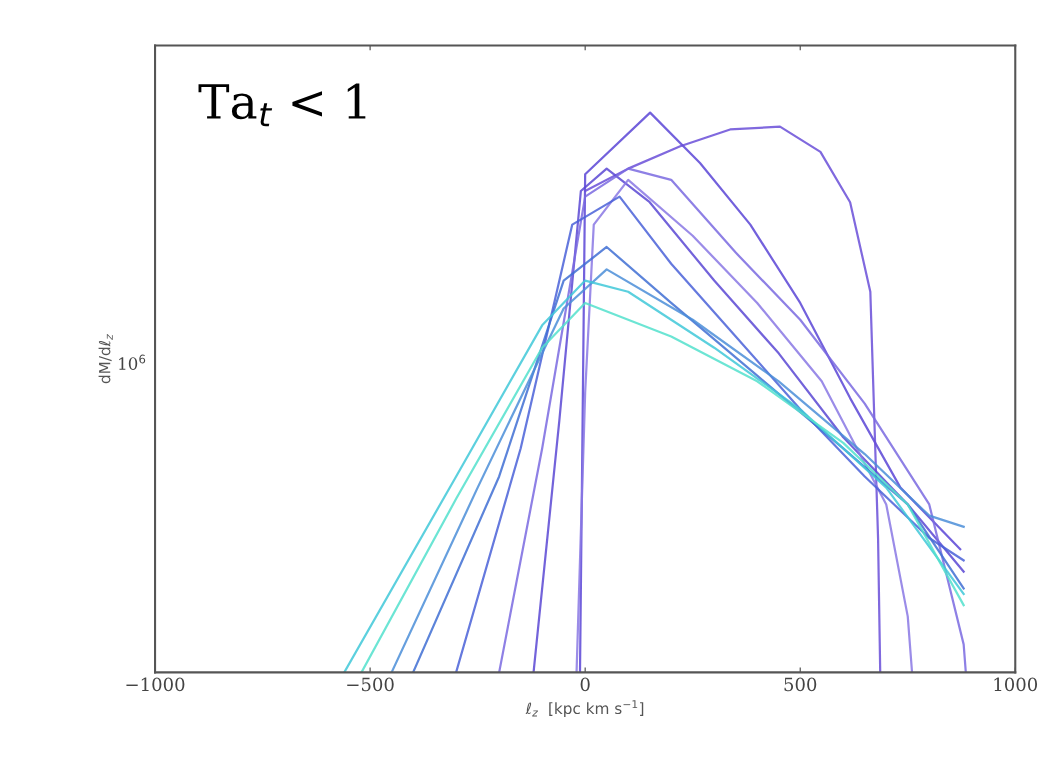 The image size is (1062, 758). I want to click on x-tick-label: −500, so click(370, 684).